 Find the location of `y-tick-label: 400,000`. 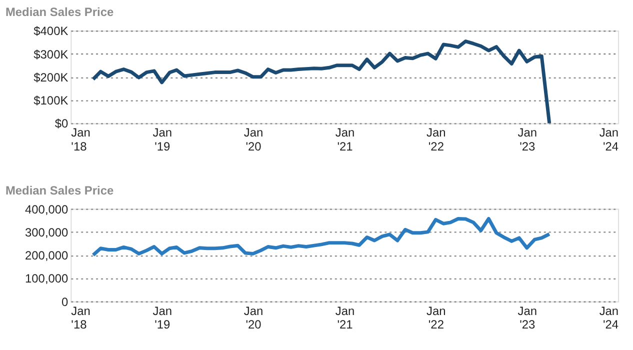

y-tick-label: 400,000 is located at coordinates (47, 209).